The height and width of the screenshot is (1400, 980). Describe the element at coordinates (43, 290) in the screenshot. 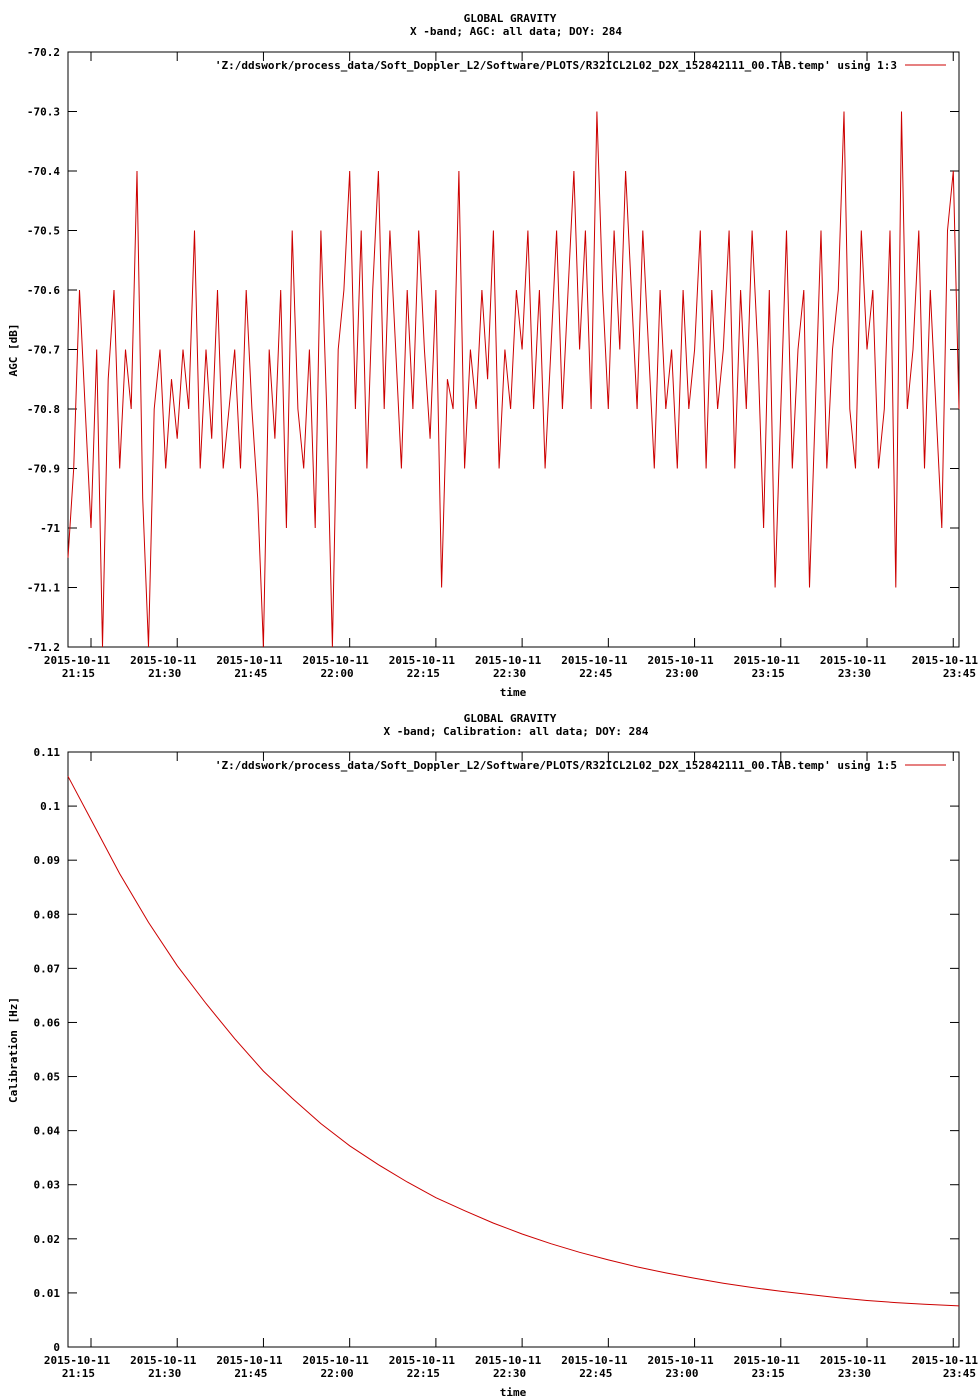

I see `y-tick-label: -70.6` at that location.